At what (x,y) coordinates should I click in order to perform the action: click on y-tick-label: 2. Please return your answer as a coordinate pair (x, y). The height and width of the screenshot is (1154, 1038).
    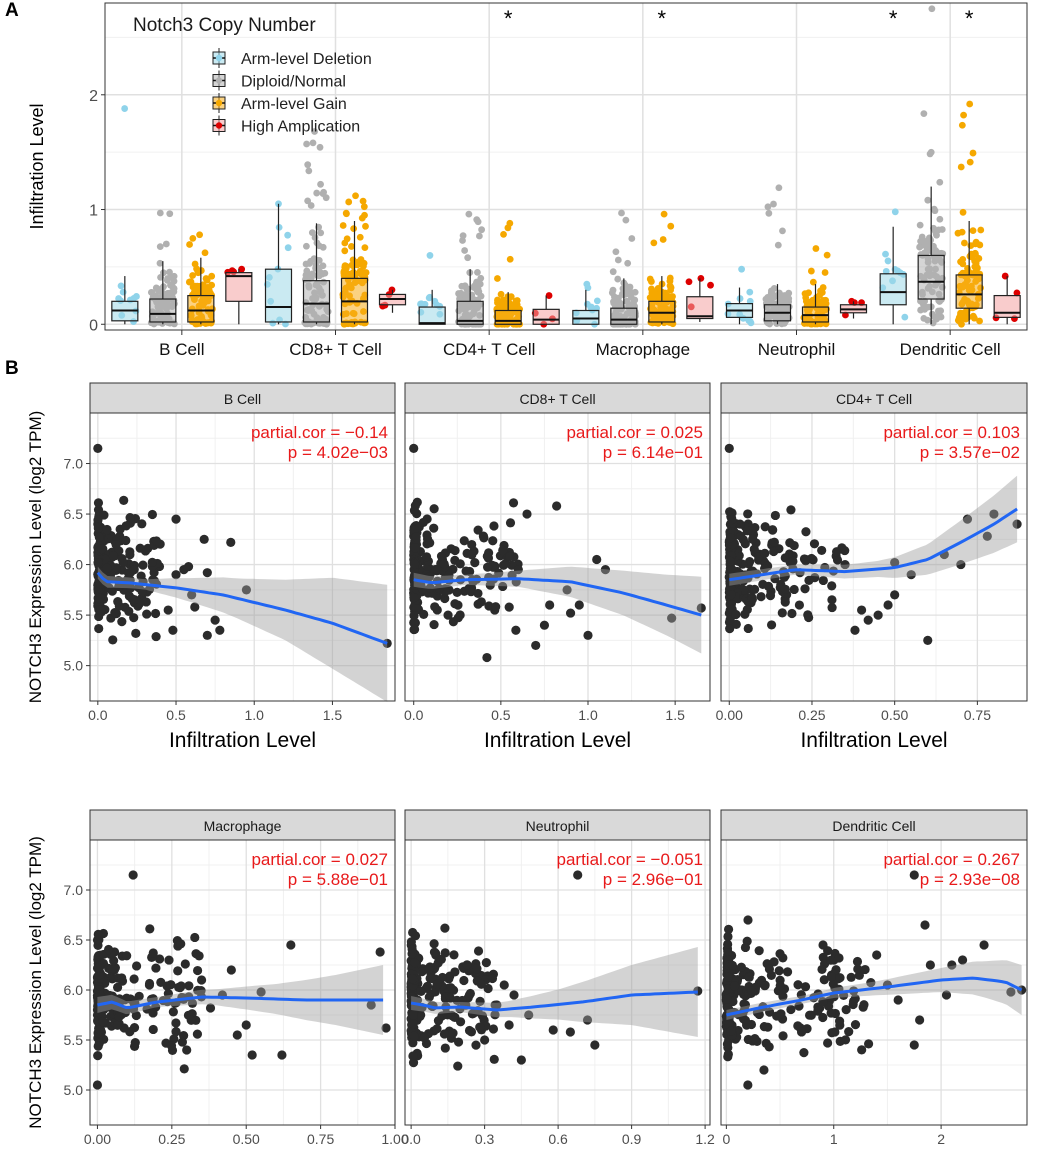
    Looking at the image, I should click on (93, 96).